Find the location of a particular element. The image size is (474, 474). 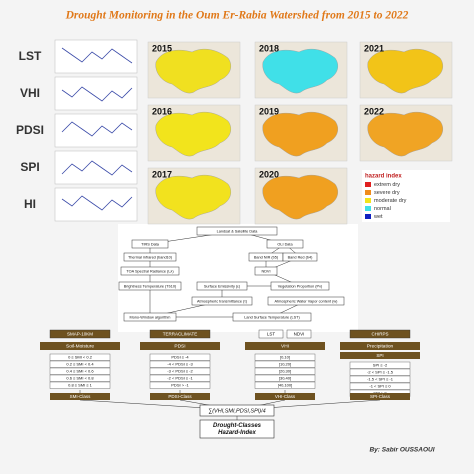

variable-label: PDSI is located at coordinates (179, 347).